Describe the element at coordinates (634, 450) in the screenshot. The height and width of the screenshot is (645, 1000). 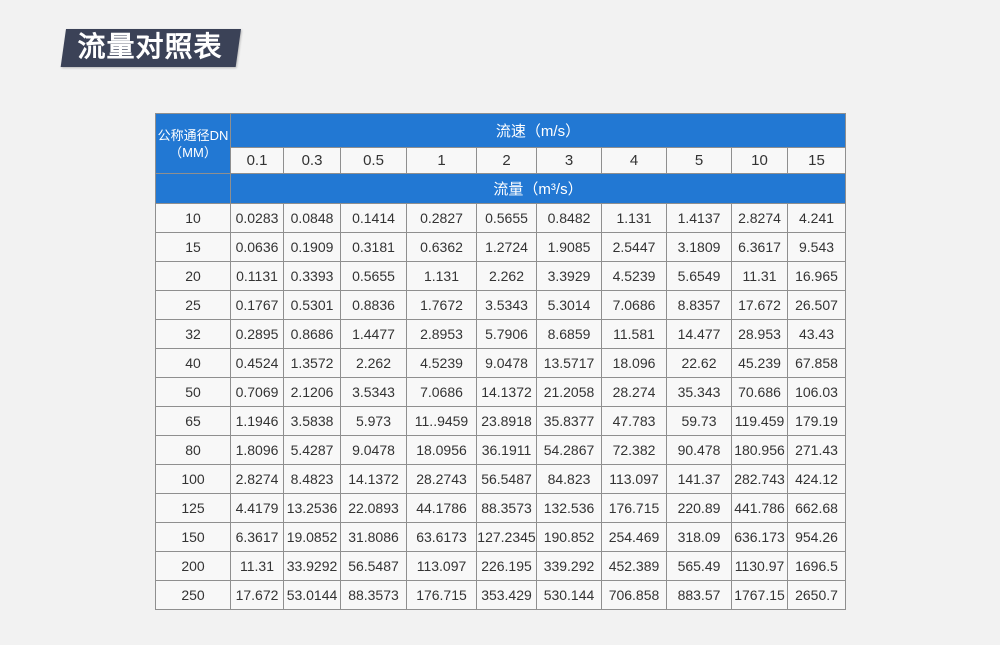
I see `flow-value-cell: 72.382` at that location.